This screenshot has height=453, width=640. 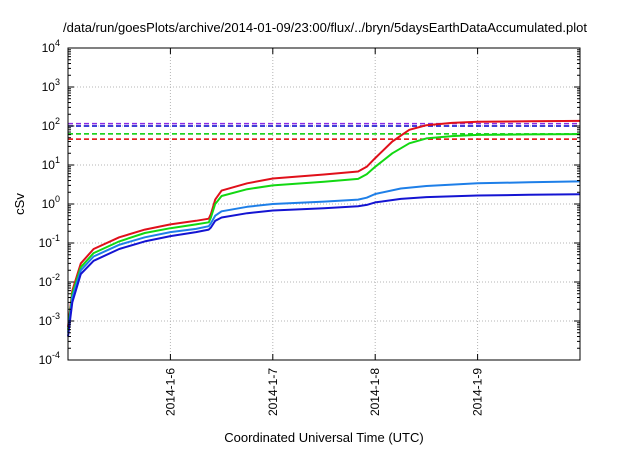 I want to click on x-tick-label: 2014-1-8, so click(x=375, y=392).